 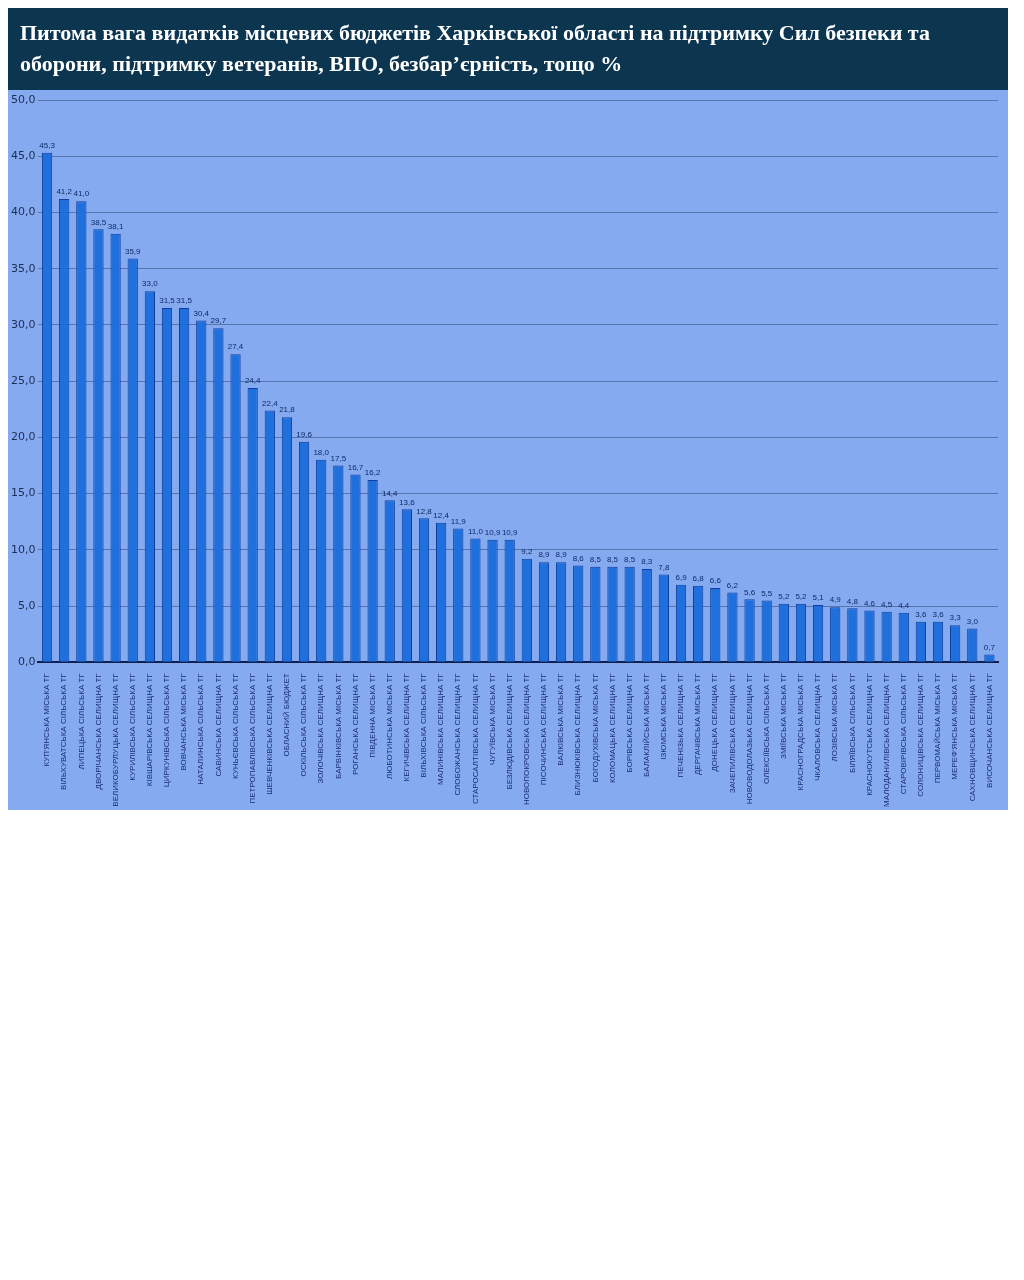 What do you see at coordinates (390, 493) in the screenshot?
I see `data-label: 14,4` at bounding box center [390, 493].